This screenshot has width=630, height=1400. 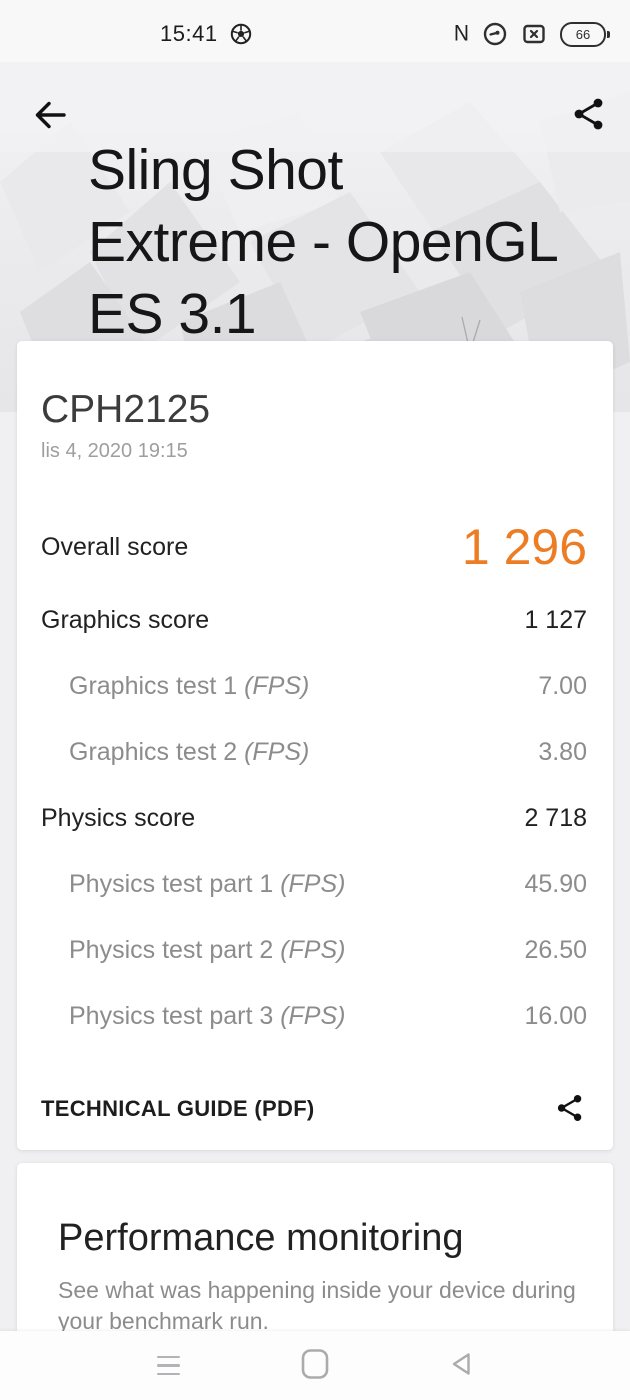 What do you see at coordinates (115, 546) in the screenshot?
I see `overall-score-label: Overall score` at bounding box center [115, 546].